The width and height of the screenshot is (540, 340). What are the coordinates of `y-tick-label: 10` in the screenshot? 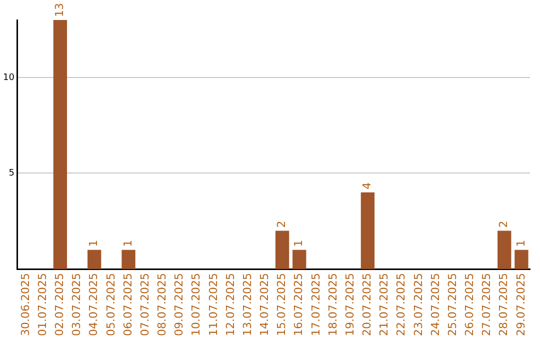 It's located at (9, 77).